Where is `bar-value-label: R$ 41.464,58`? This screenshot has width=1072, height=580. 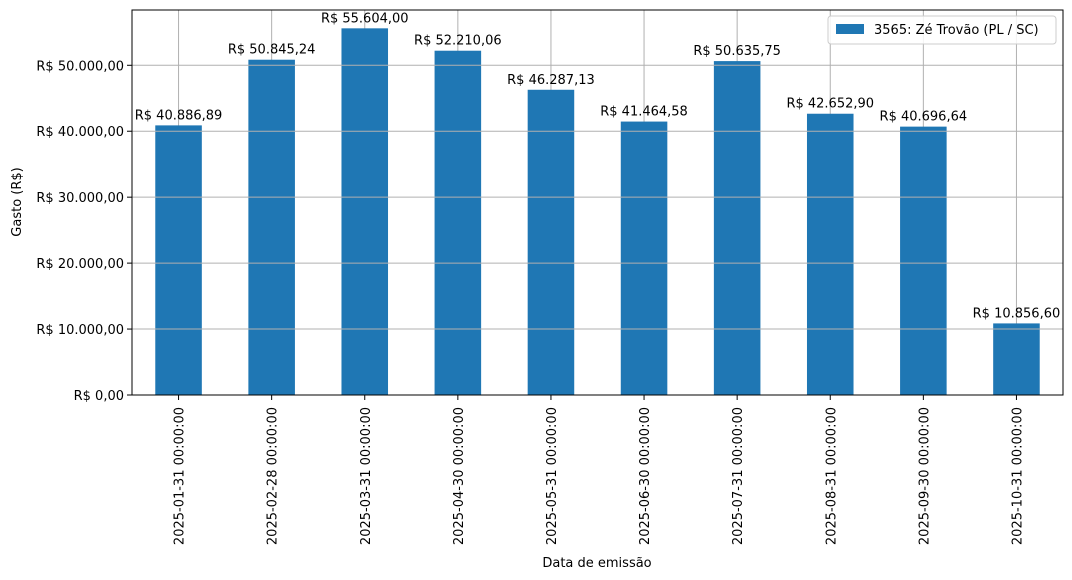
bar-value-label: R$ 41.464,58 is located at coordinates (644, 112).